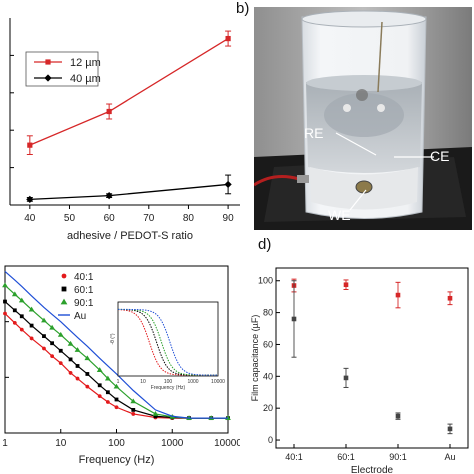 The image size is (474, 474). What do you see at coordinates (80, 316) in the screenshot?
I see `legend-label: Au` at bounding box center [80, 316].